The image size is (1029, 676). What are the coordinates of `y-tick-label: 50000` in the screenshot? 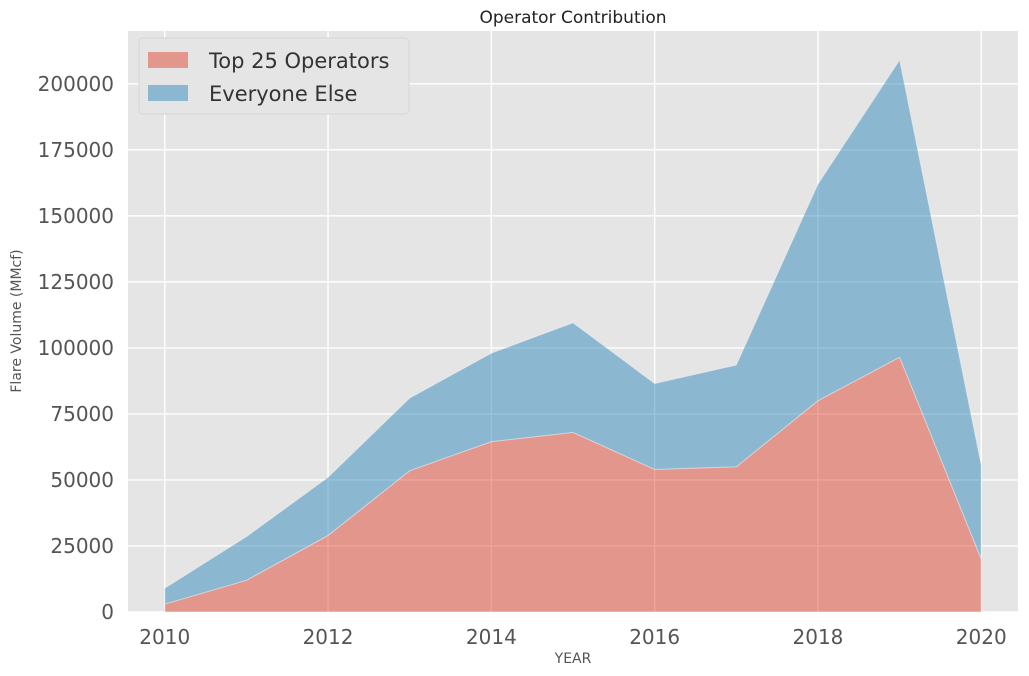 It's located at (82, 480).